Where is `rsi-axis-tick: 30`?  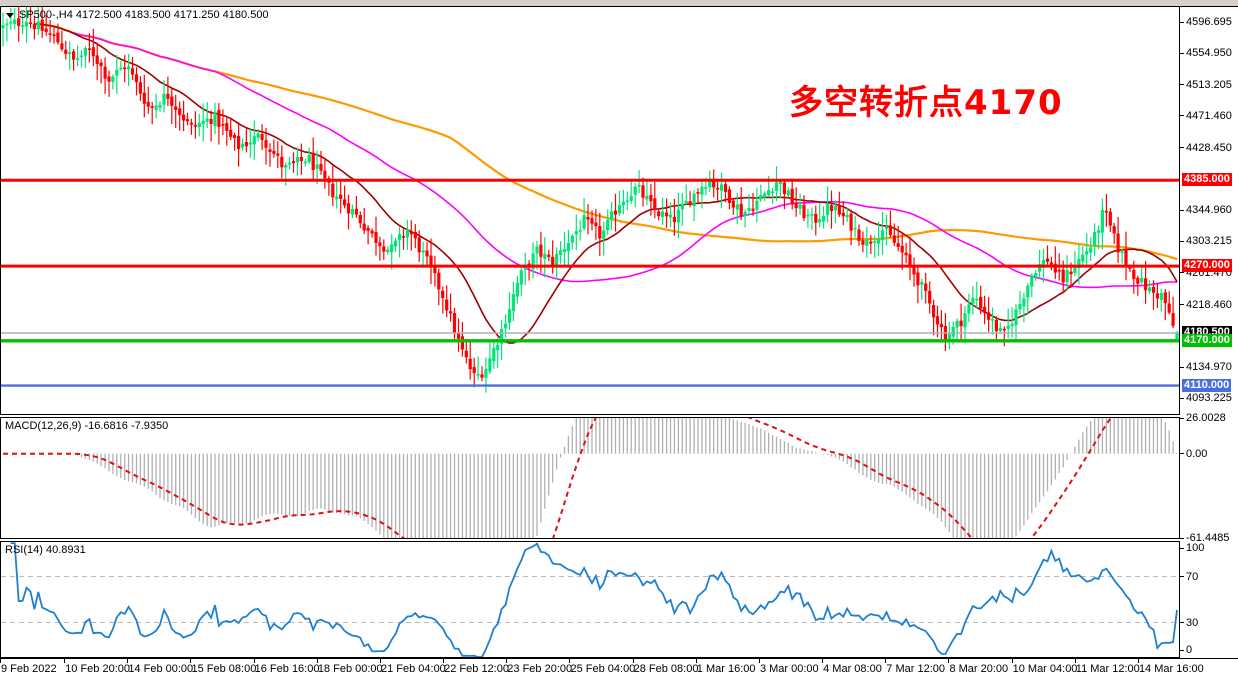 rsi-axis-tick: 30 is located at coordinates (1189, 622).